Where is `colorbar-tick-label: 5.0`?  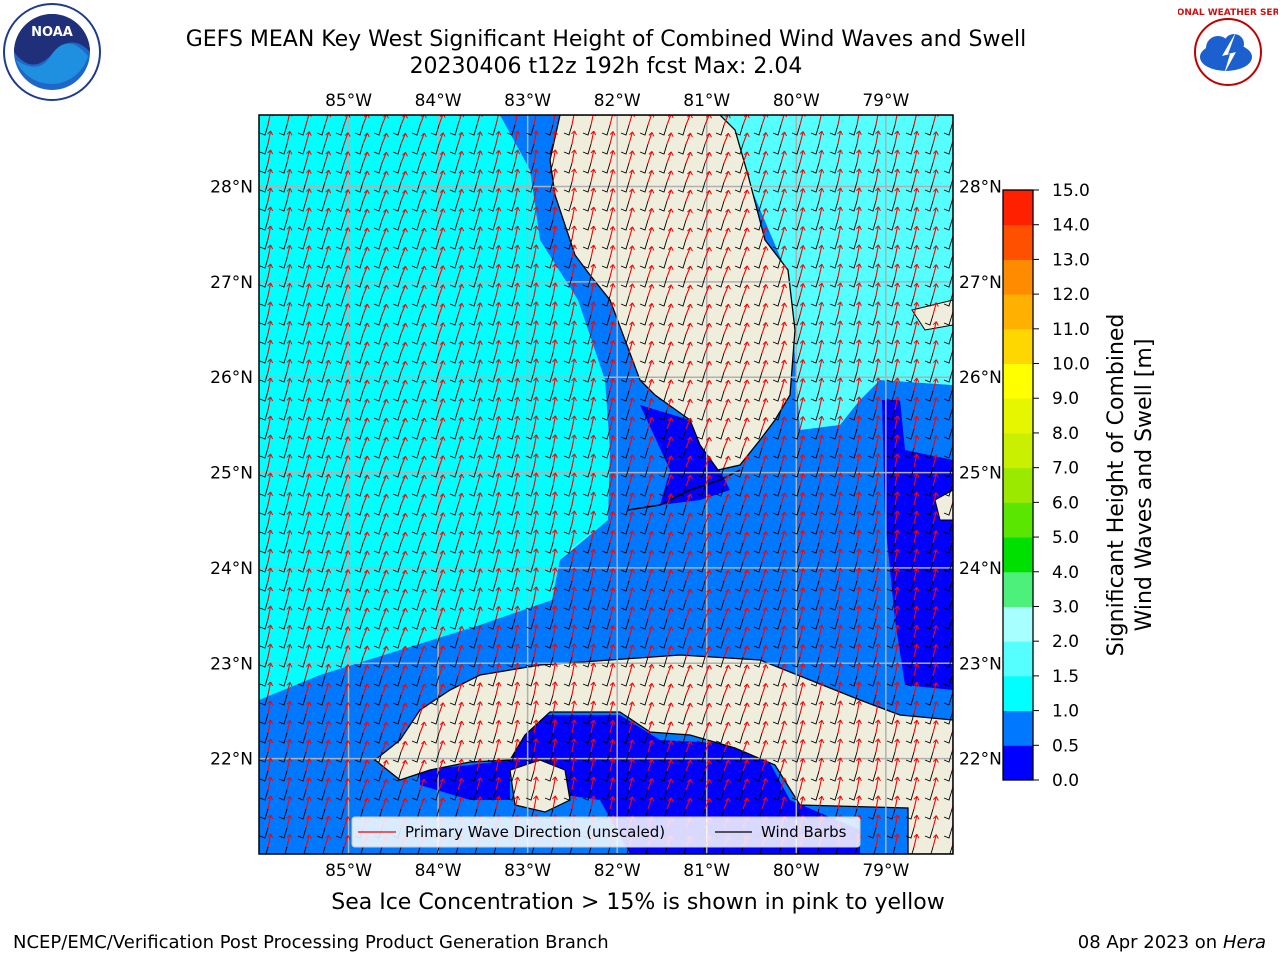 colorbar-tick-label: 5.0 is located at coordinates (1065, 538).